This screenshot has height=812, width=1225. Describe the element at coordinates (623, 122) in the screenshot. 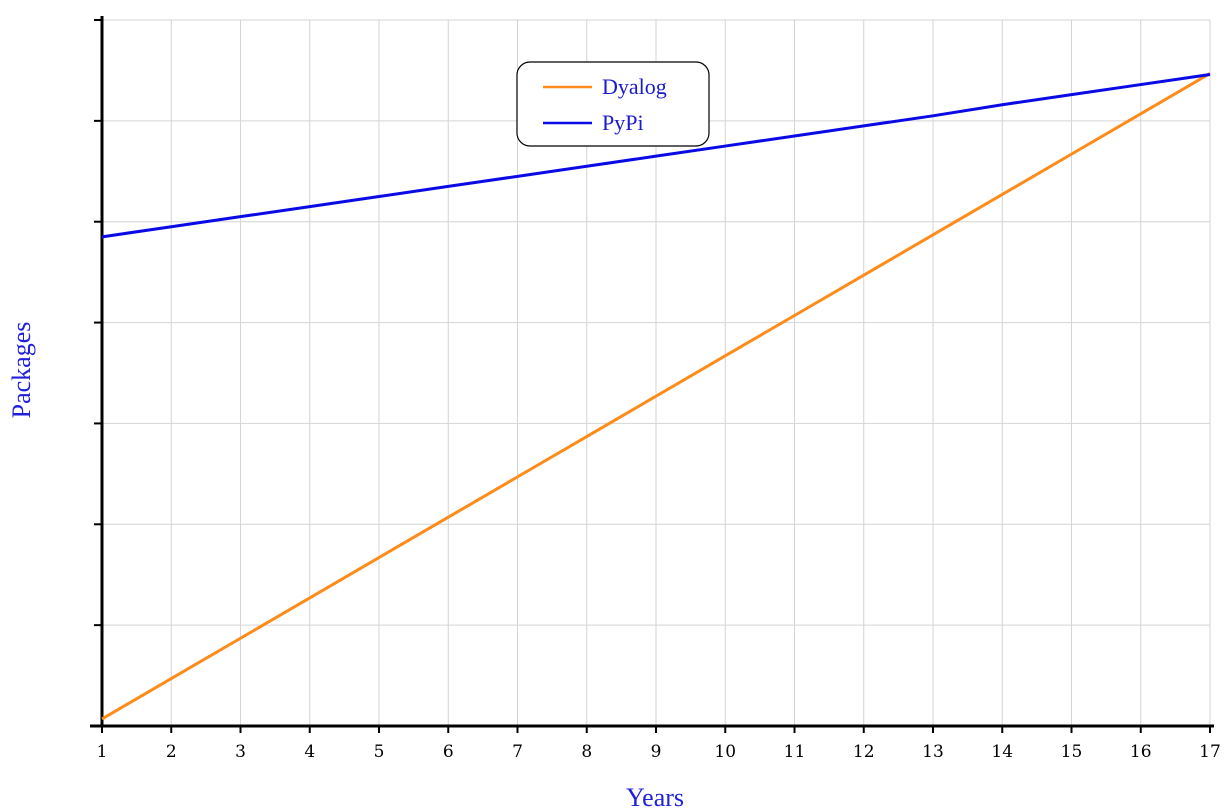

I see `legend-label-series-1: PyPi` at that location.